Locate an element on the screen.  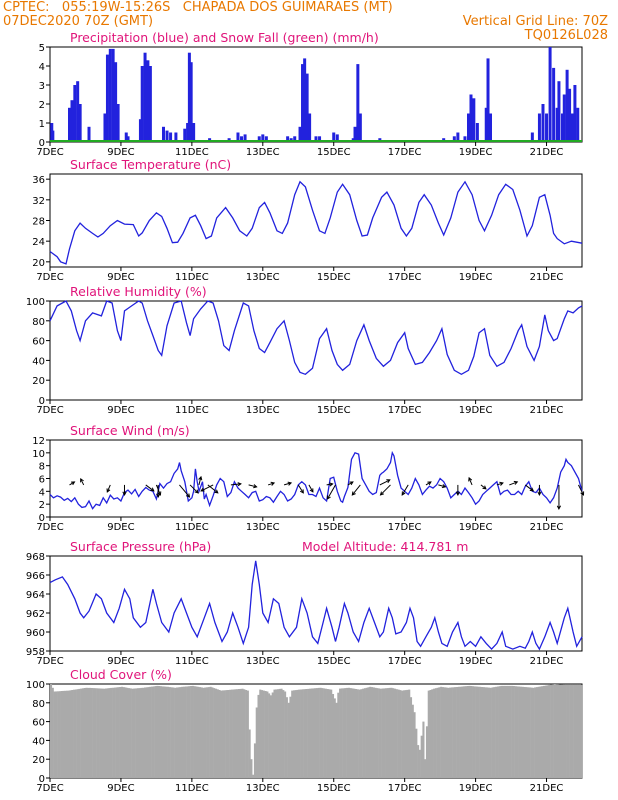
panel-title: Surface Temperature (nC) is located at coordinates (150, 164).